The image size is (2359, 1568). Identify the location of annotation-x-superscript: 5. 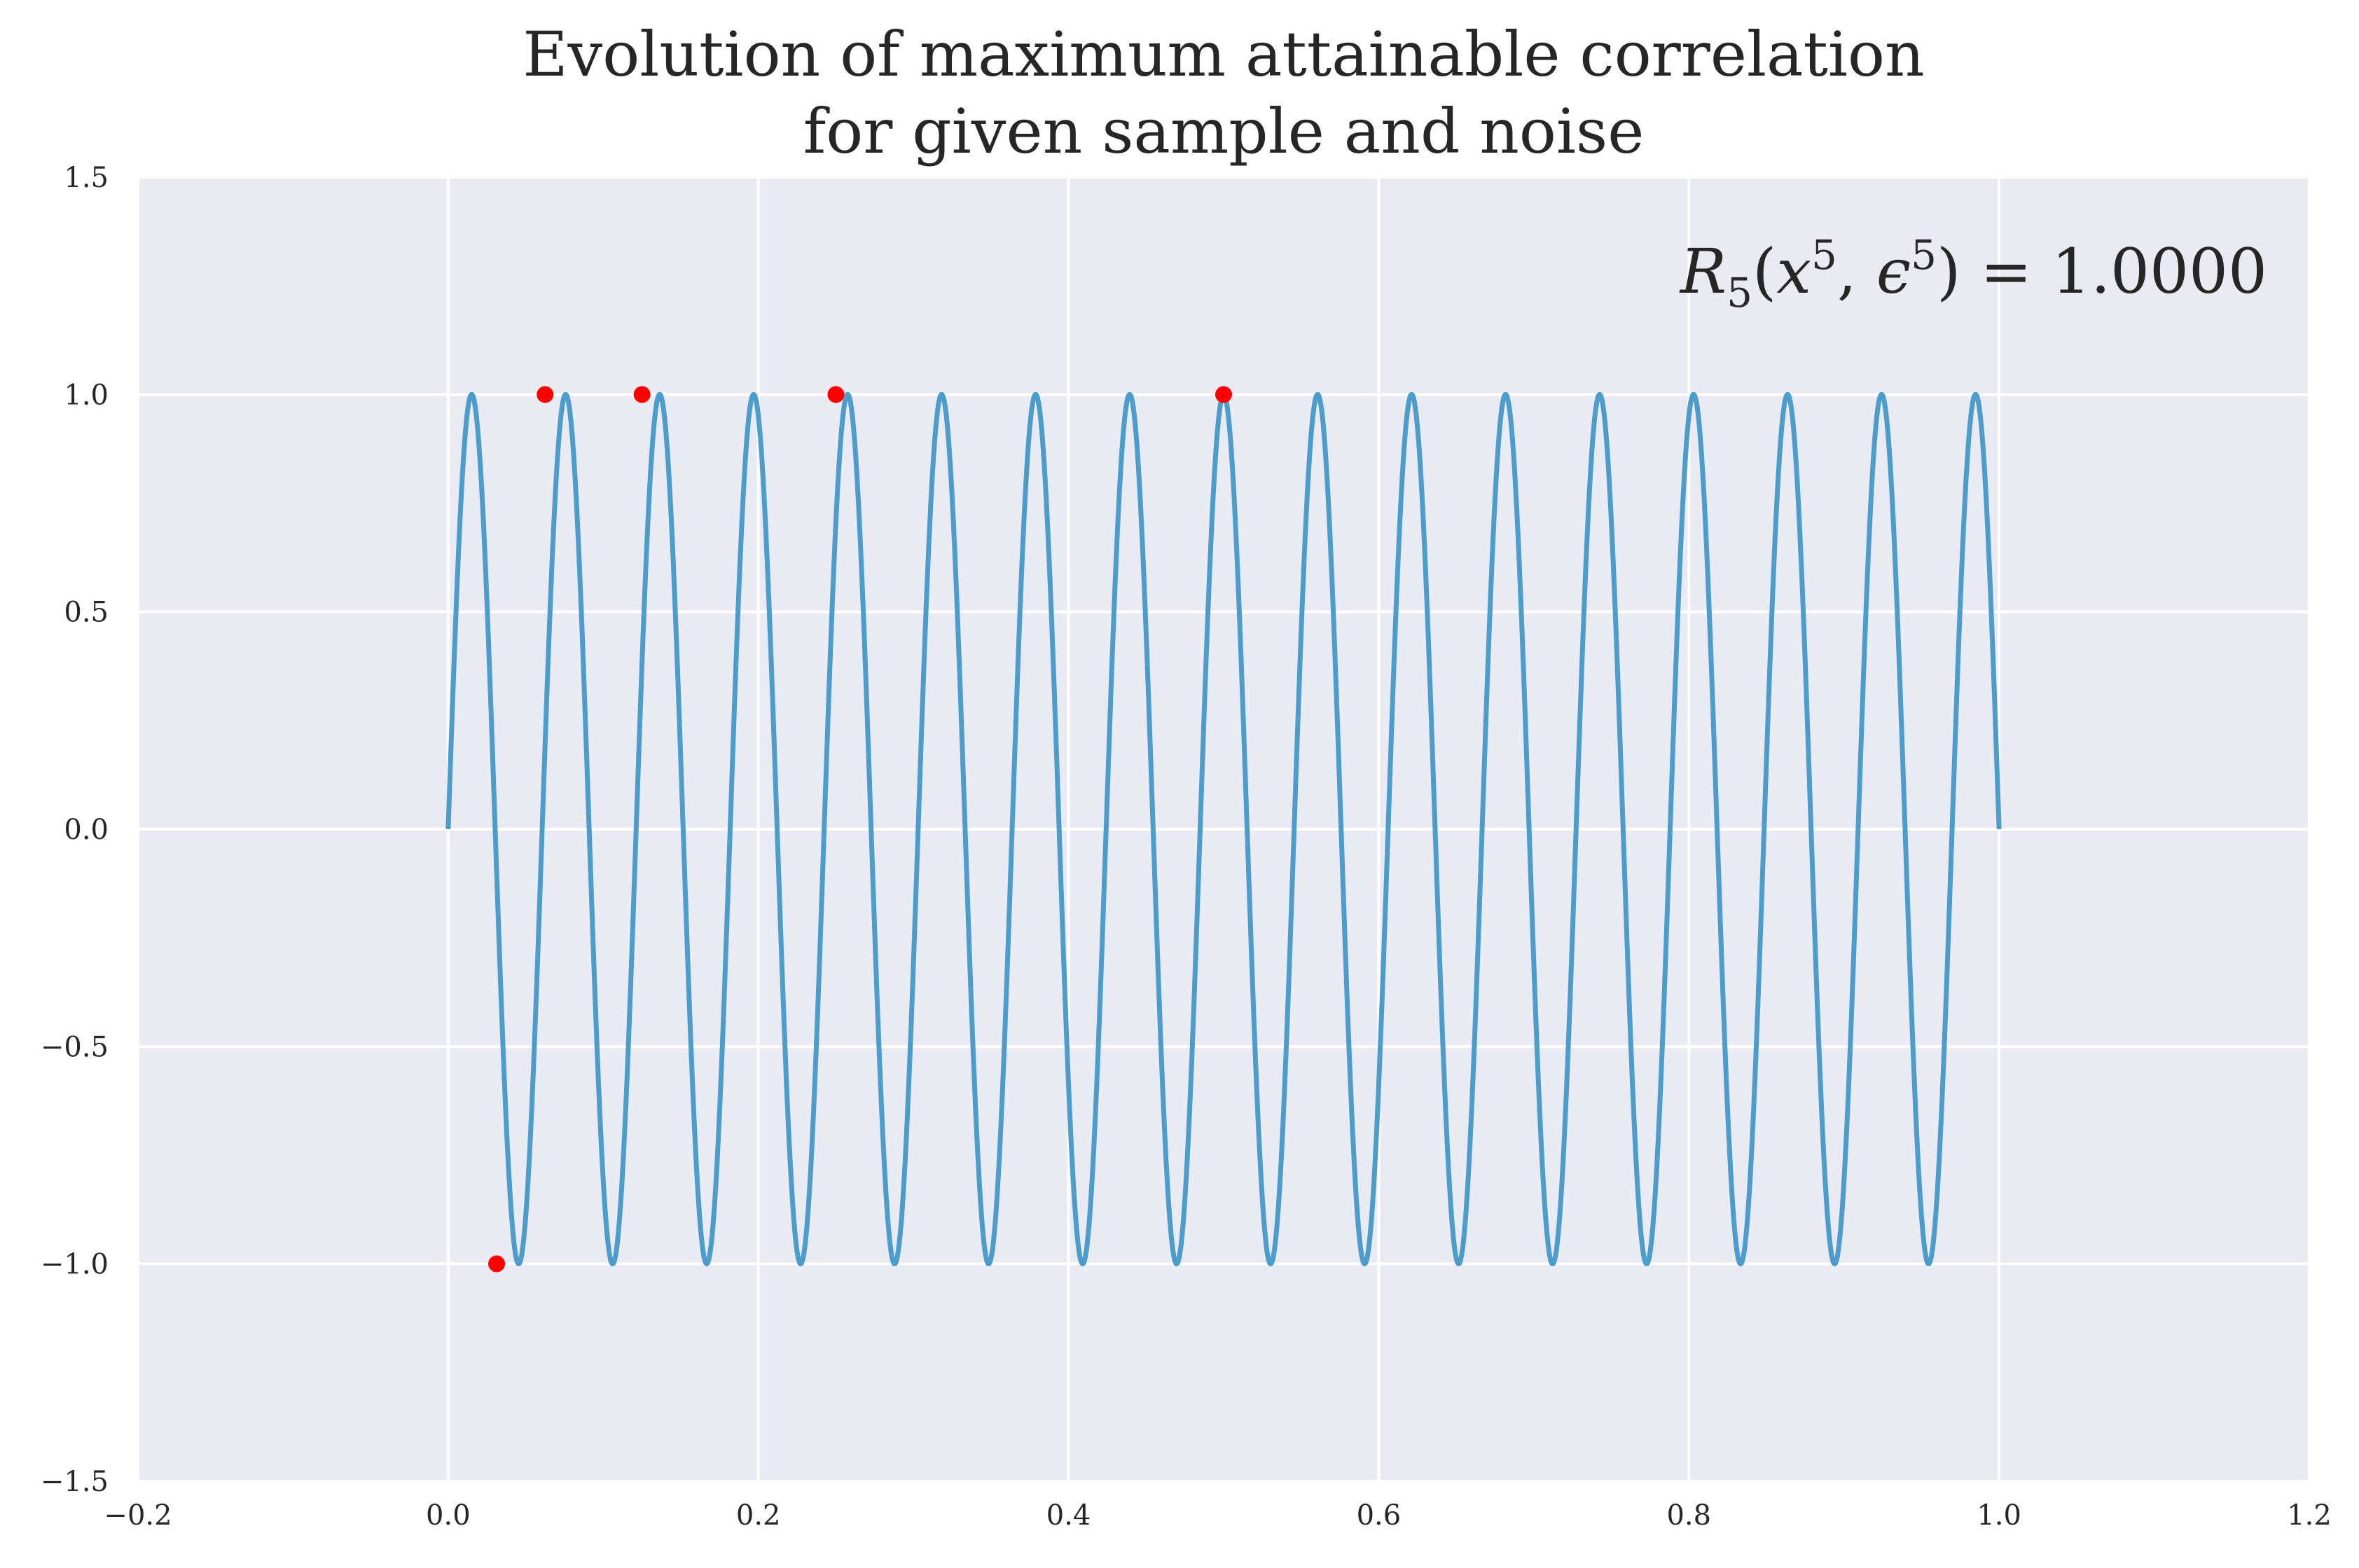
(1824, 255).